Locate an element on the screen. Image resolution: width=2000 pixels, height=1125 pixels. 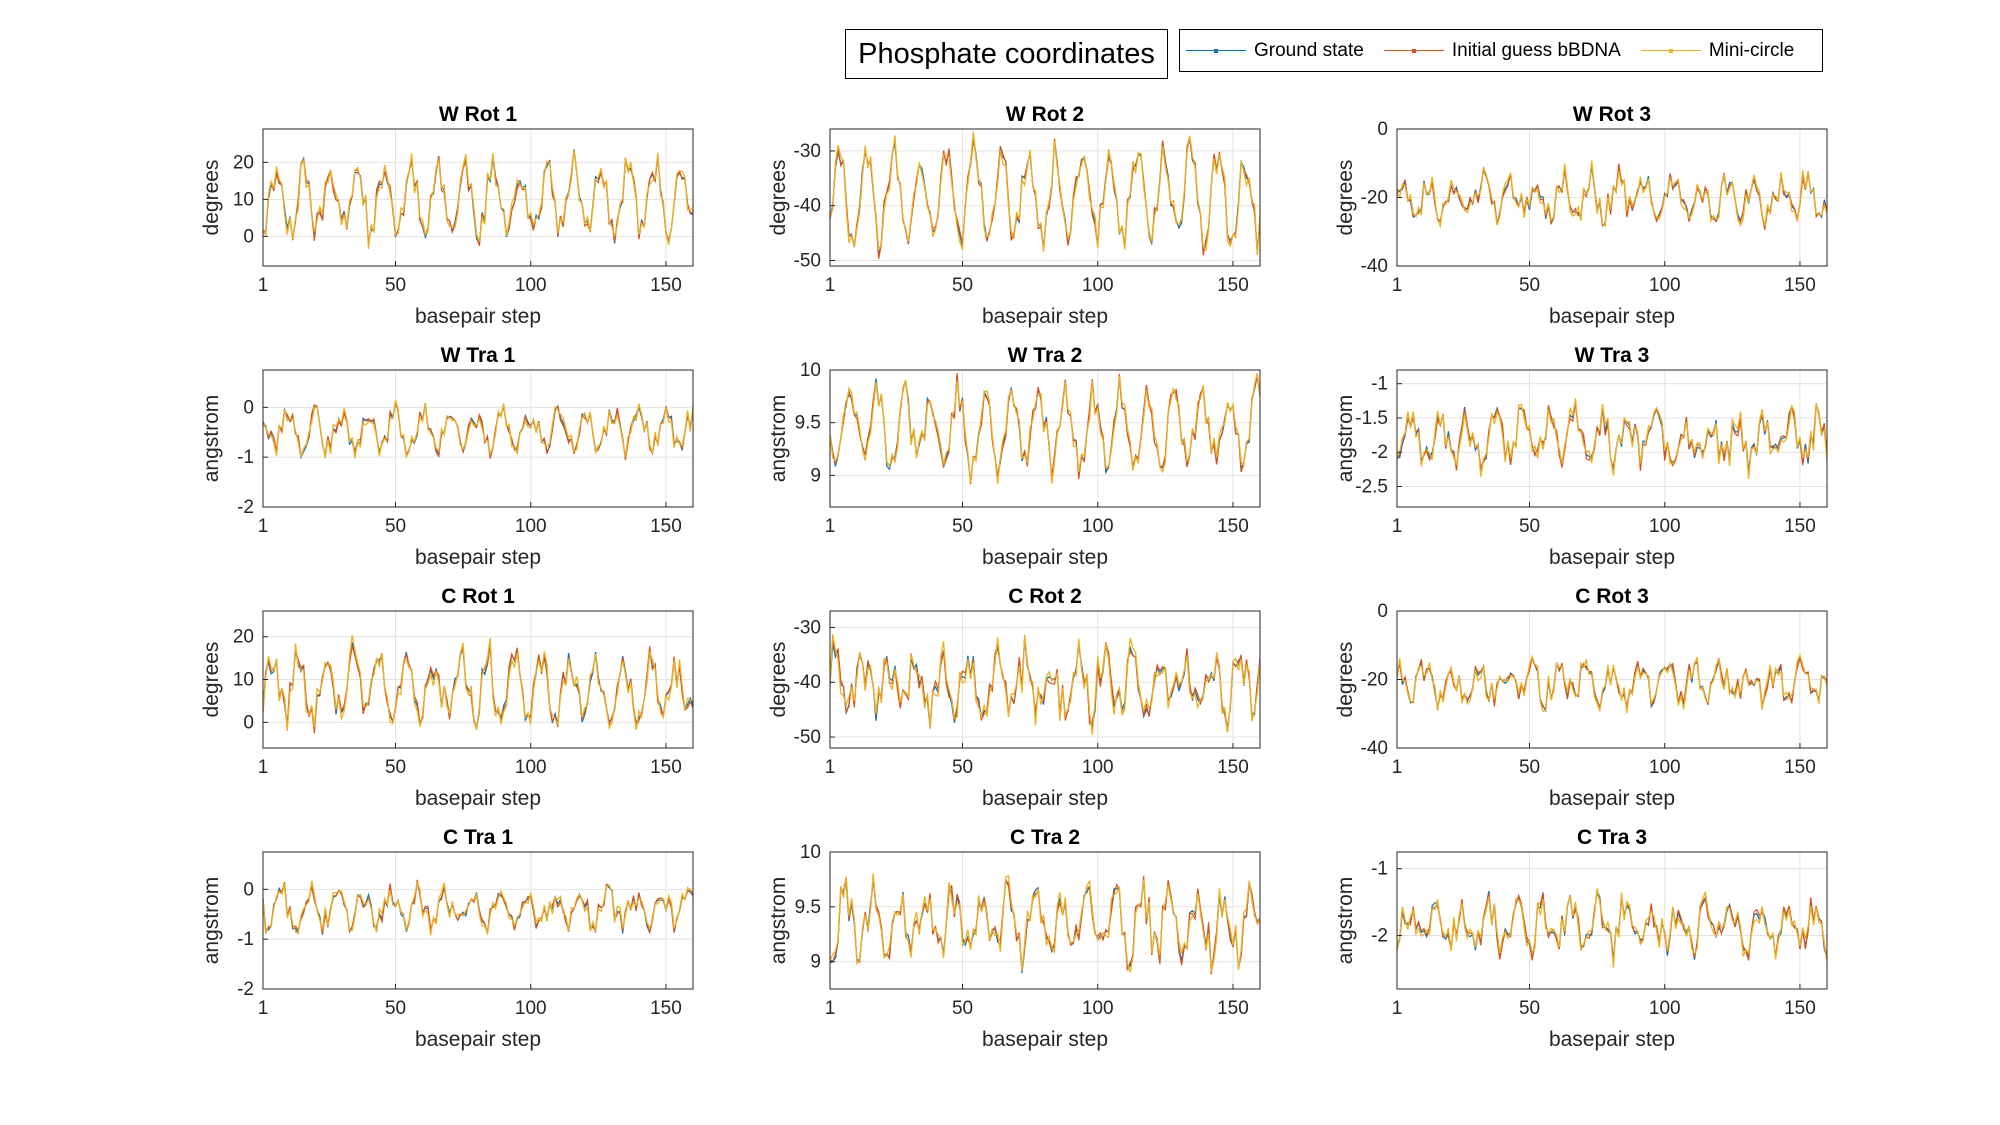
subplot-title: C Tra 1 is located at coordinates (478, 837).